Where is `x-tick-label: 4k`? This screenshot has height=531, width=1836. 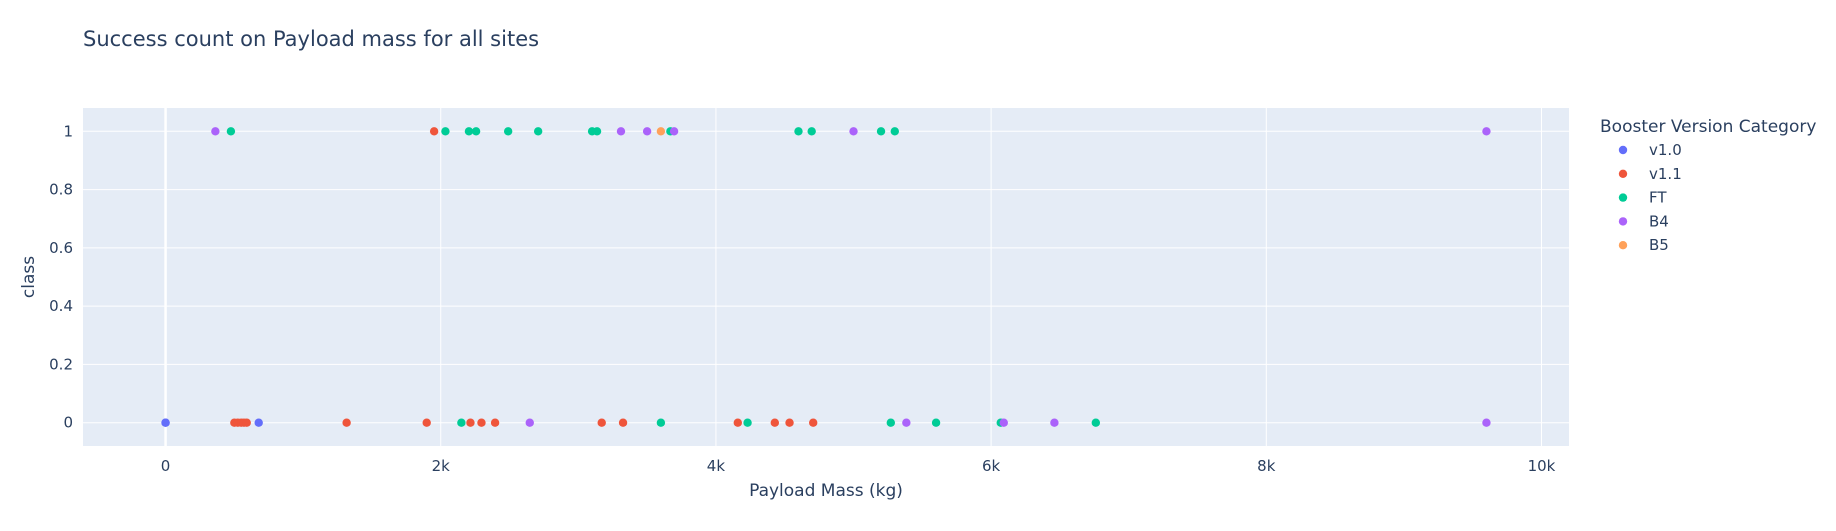 x-tick-label: 4k is located at coordinates (716, 466).